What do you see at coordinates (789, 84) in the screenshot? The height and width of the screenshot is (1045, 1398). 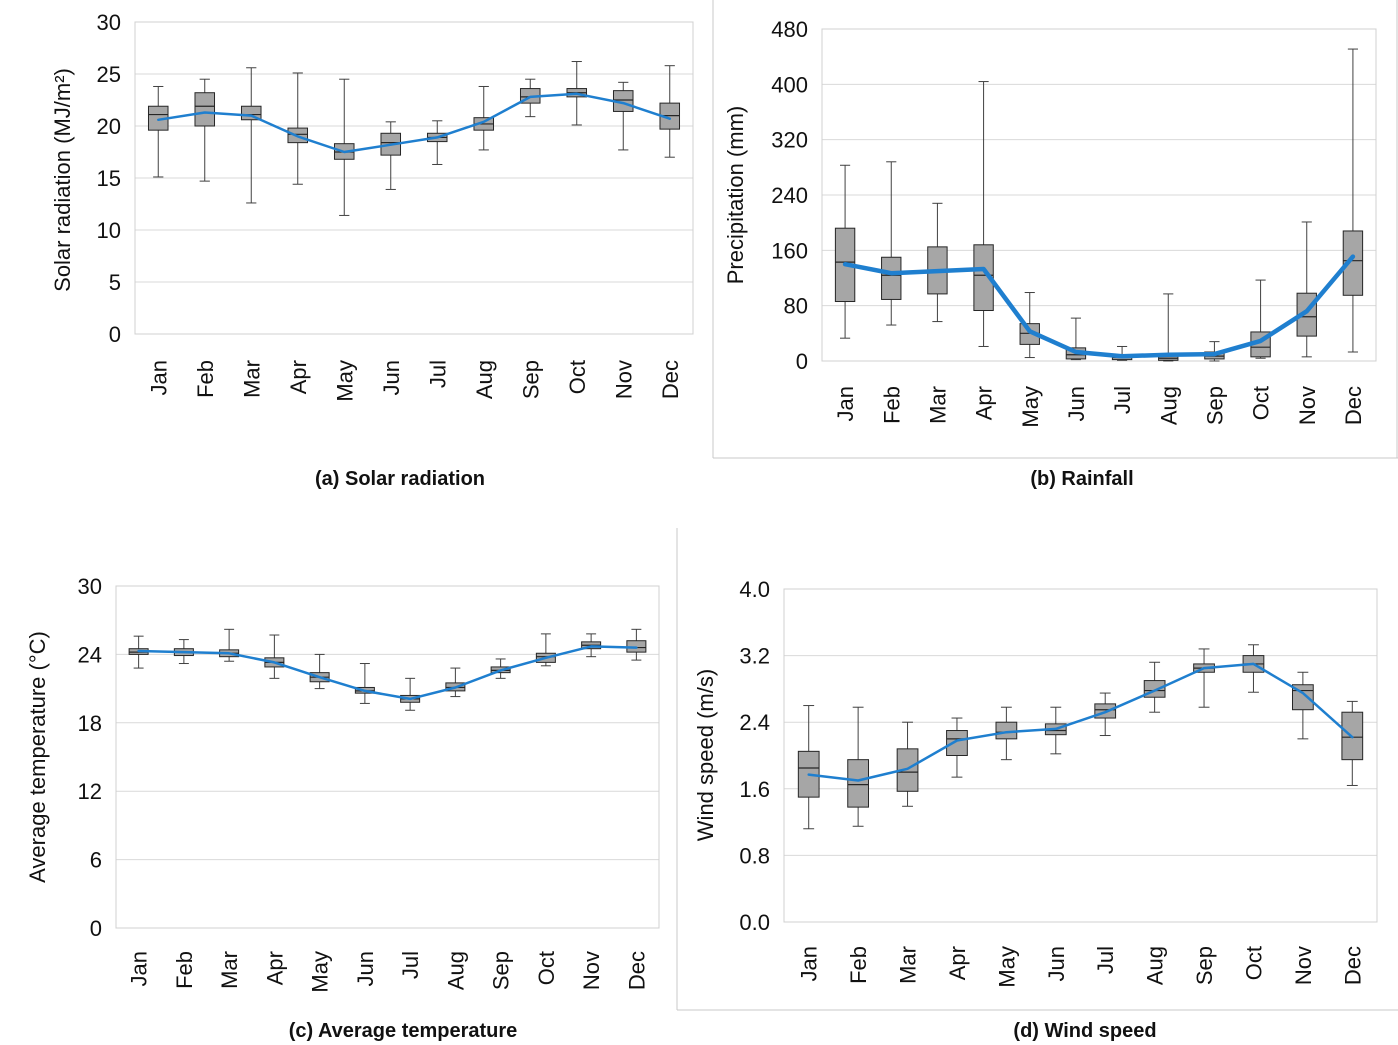 I see `y-tick-label: 400` at bounding box center [789, 84].